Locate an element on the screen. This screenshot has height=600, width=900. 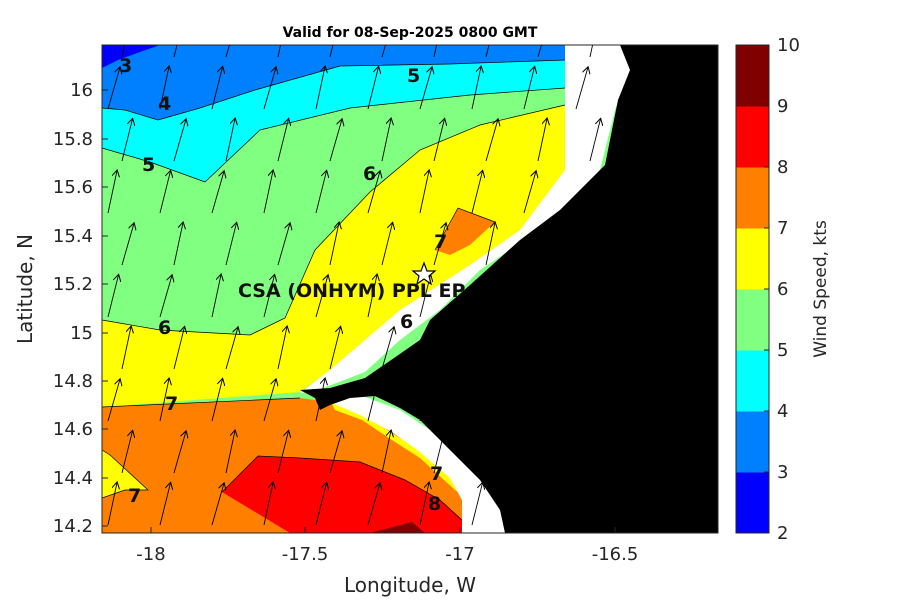
y-axis-label: Latitude, N is located at coordinates (25, 289).